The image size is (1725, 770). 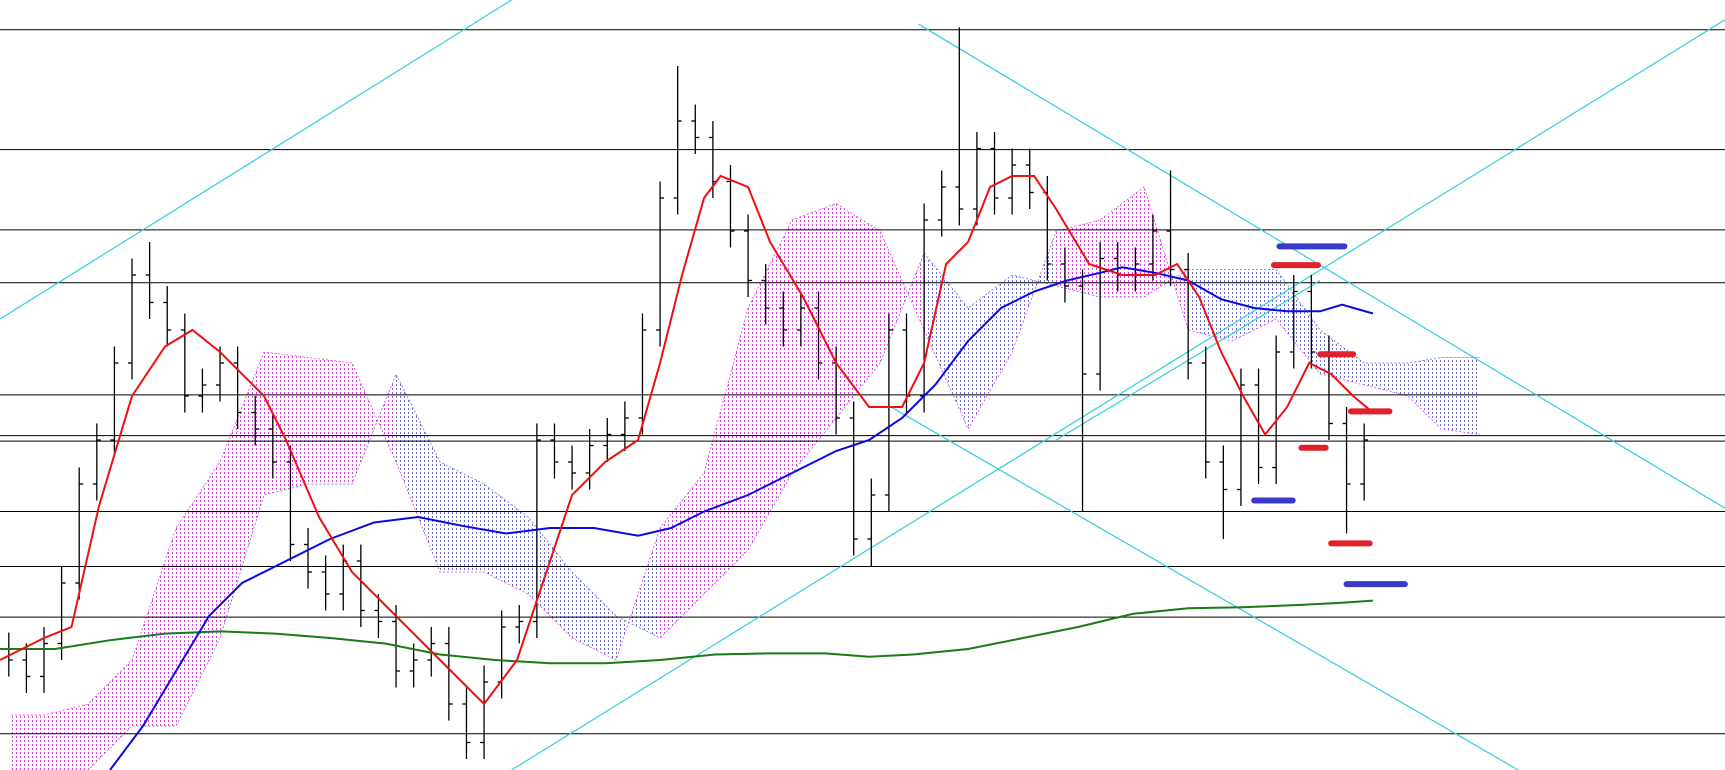 I want to click on trend-line, so click(x=256, y=160).